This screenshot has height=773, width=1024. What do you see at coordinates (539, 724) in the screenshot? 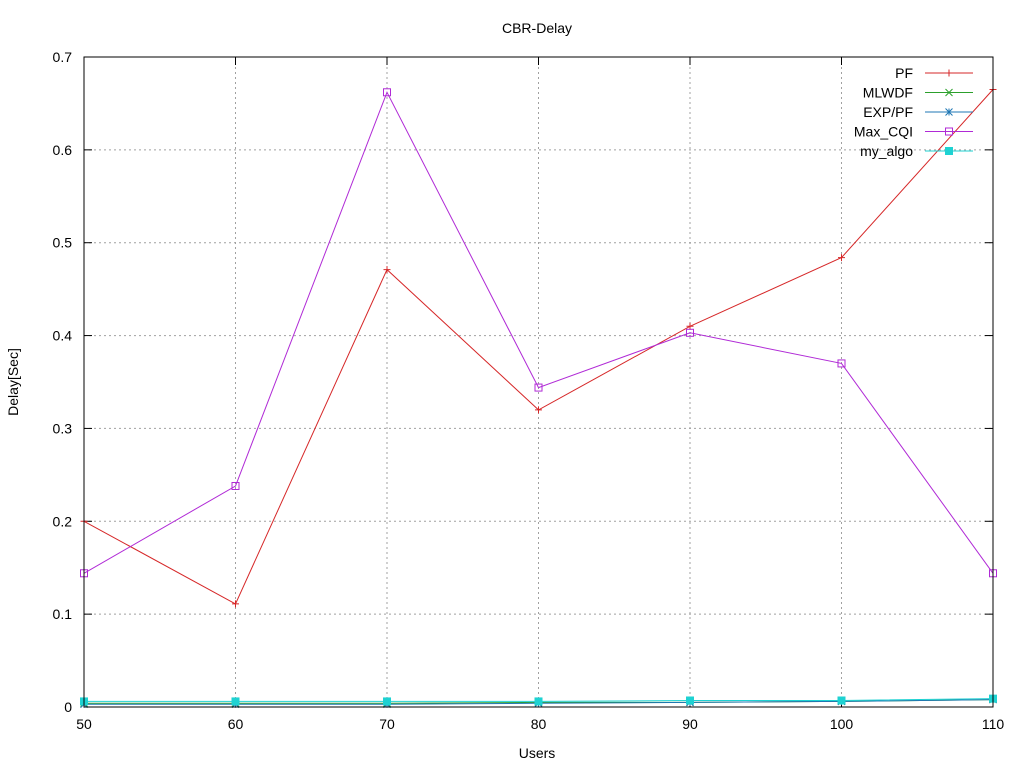
I see `x-tick-label: 80` at bounding box center [539, 724].